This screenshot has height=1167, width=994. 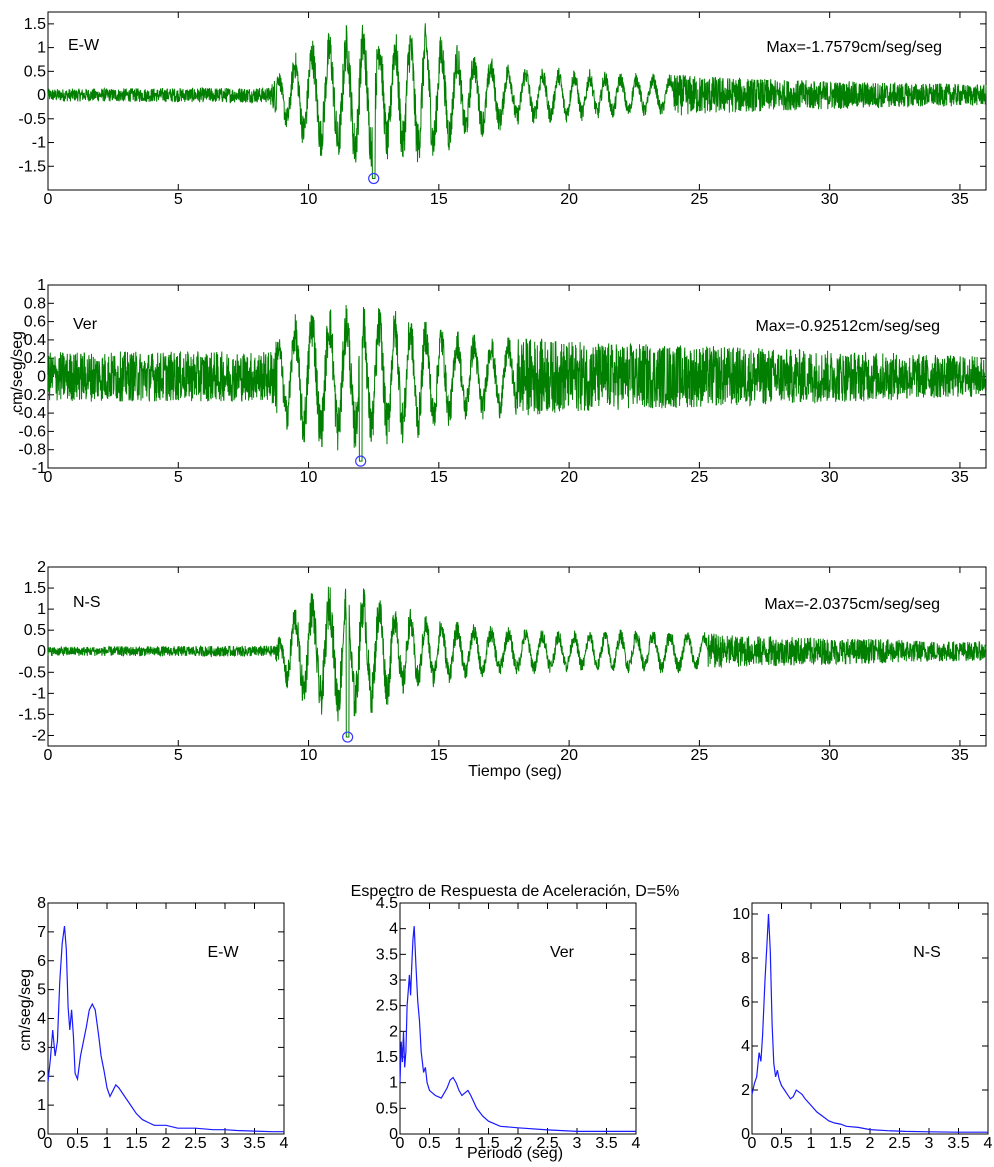 I want to click on y-tick-label: 0.2, so click(x=35, y=358).